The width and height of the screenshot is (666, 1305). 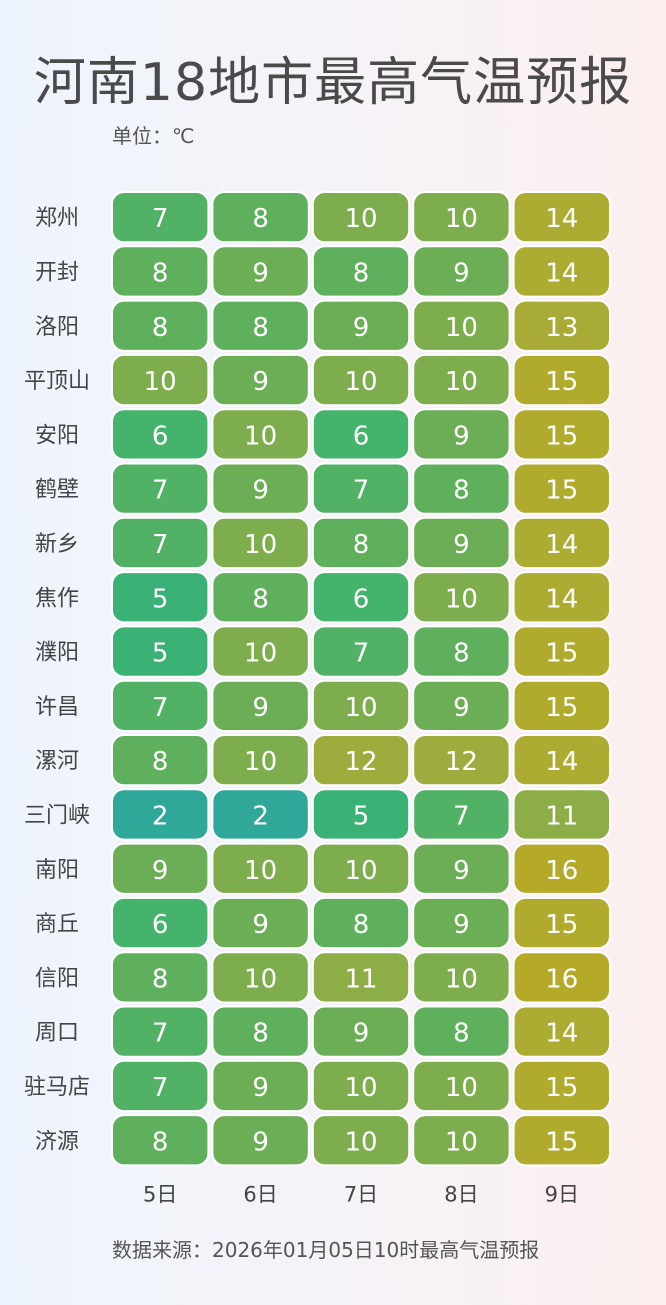 I want to click on column-label: 7日, so click(x=361, y=1194).